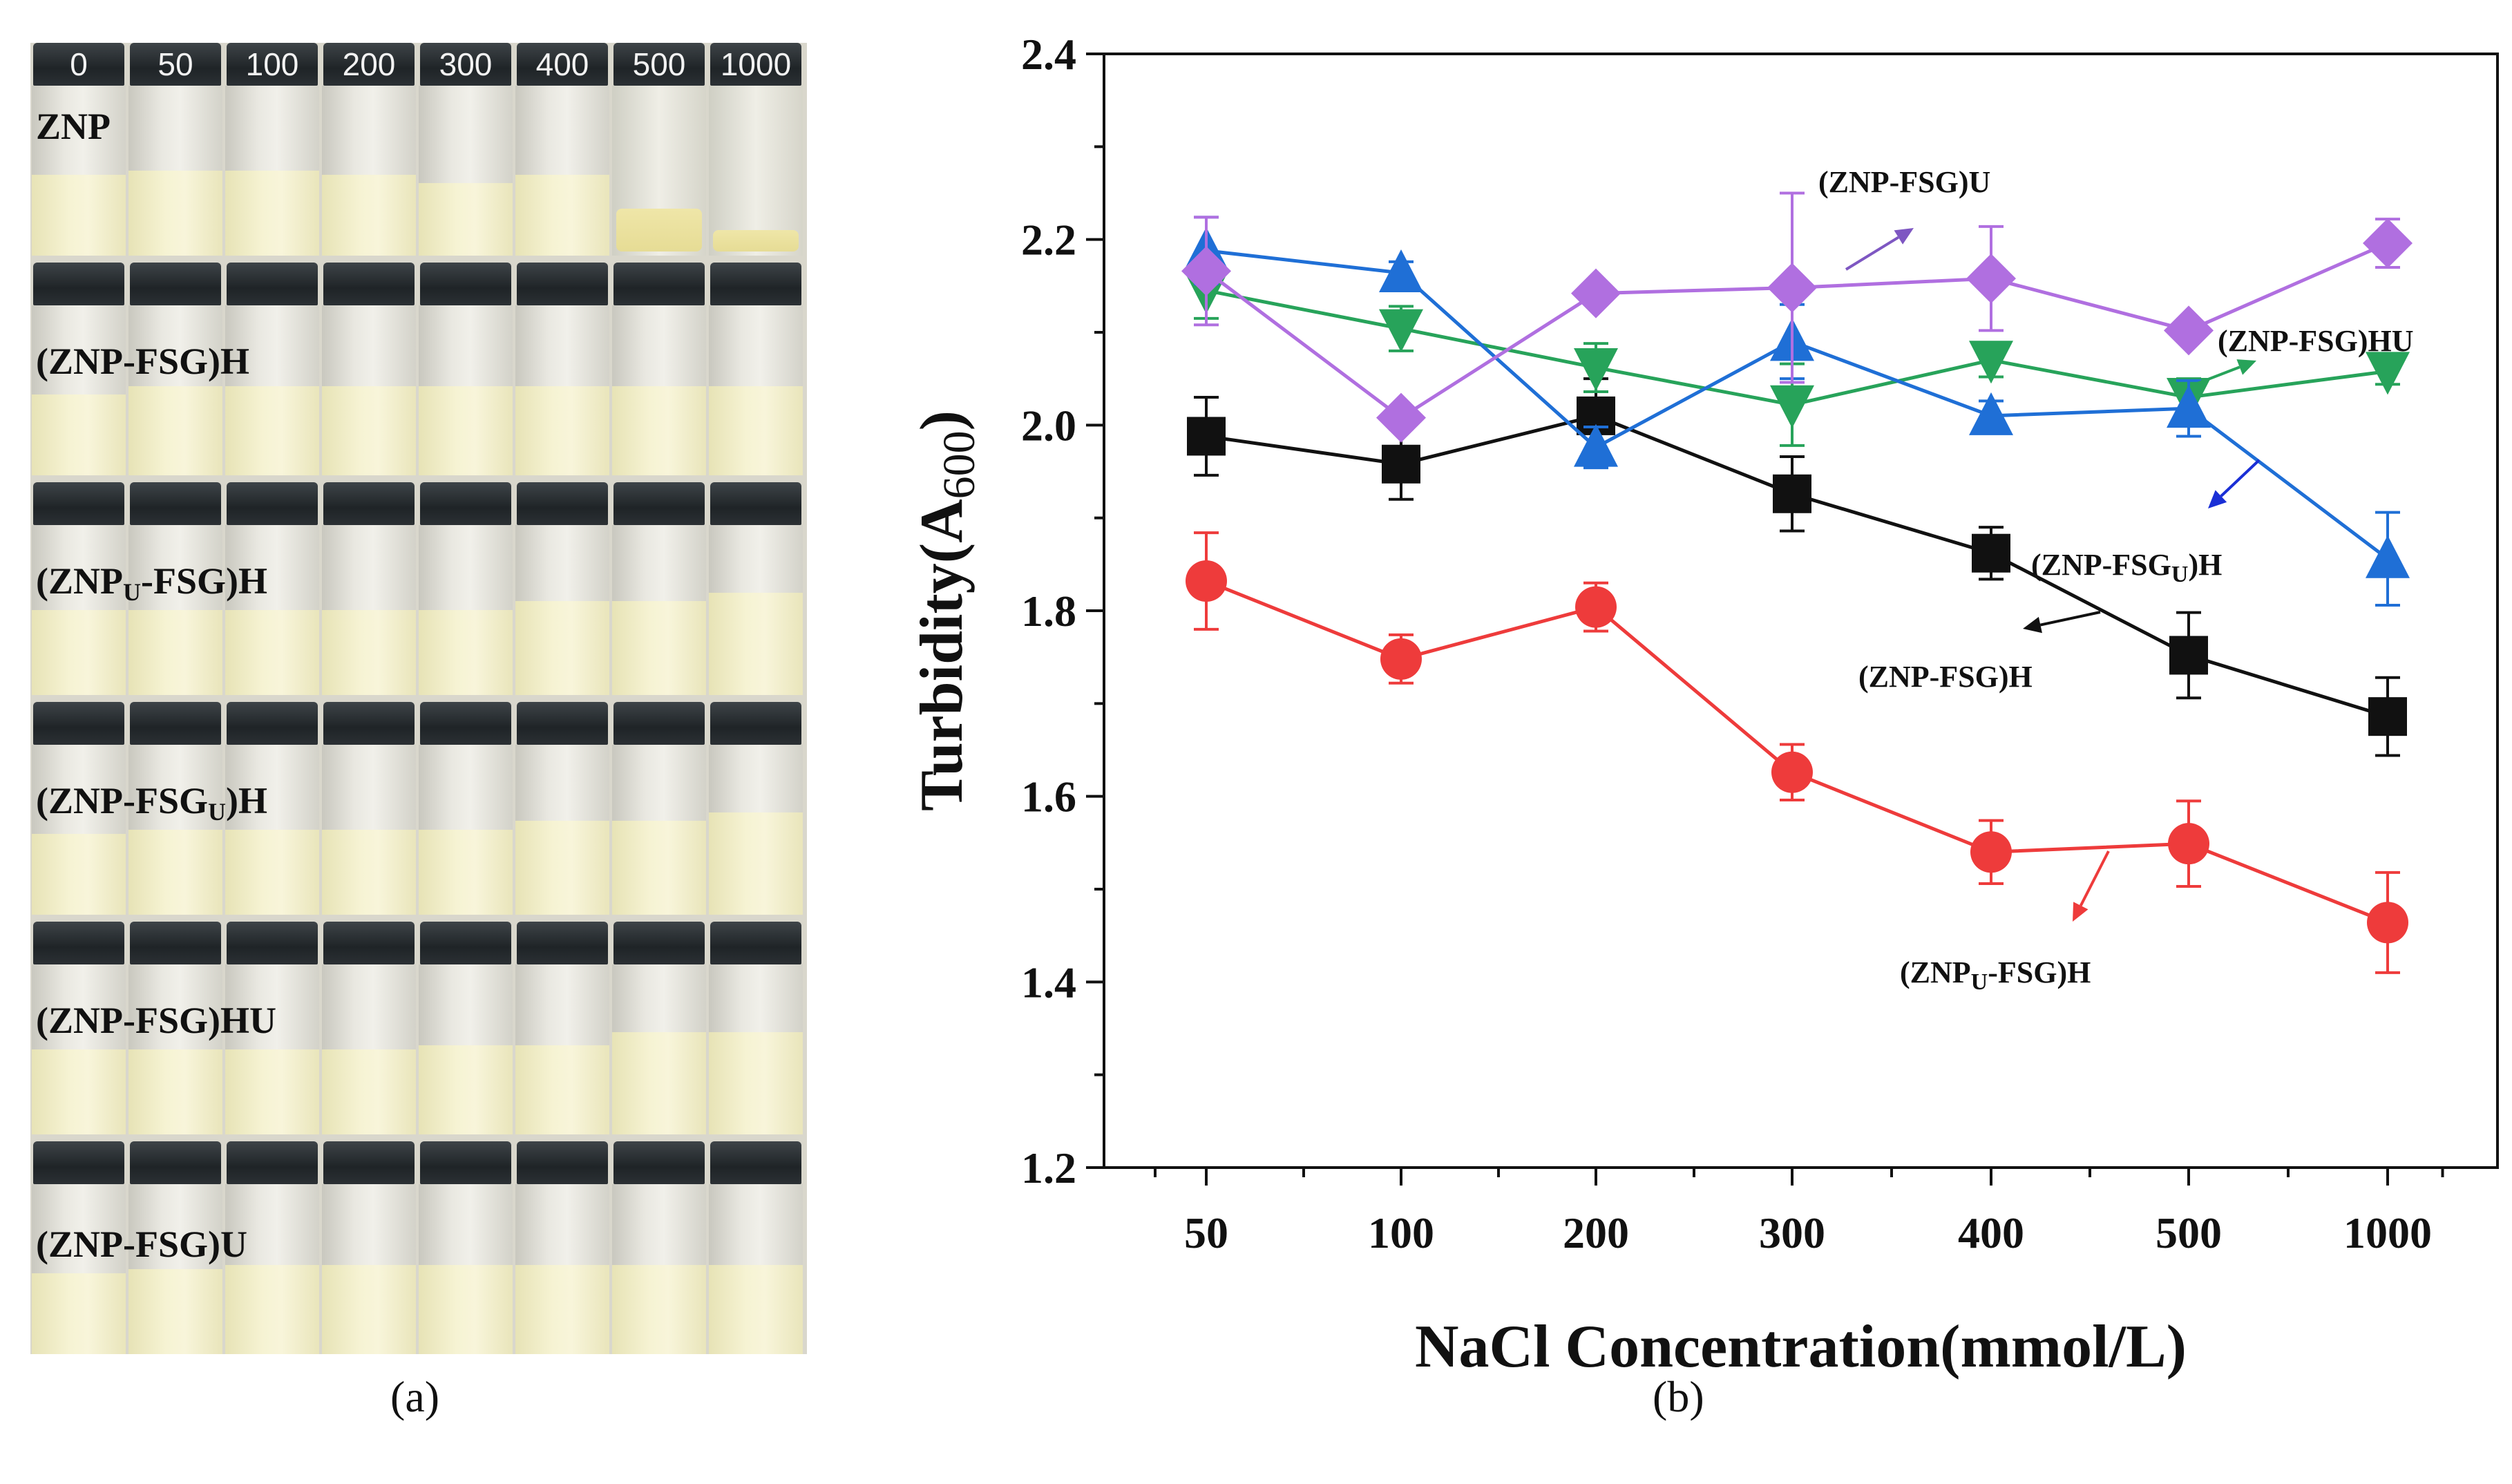 The image size is (2512, 1484). I want to click on vial-row-label: (ZNPU-FSG)H, so click(151, 583).